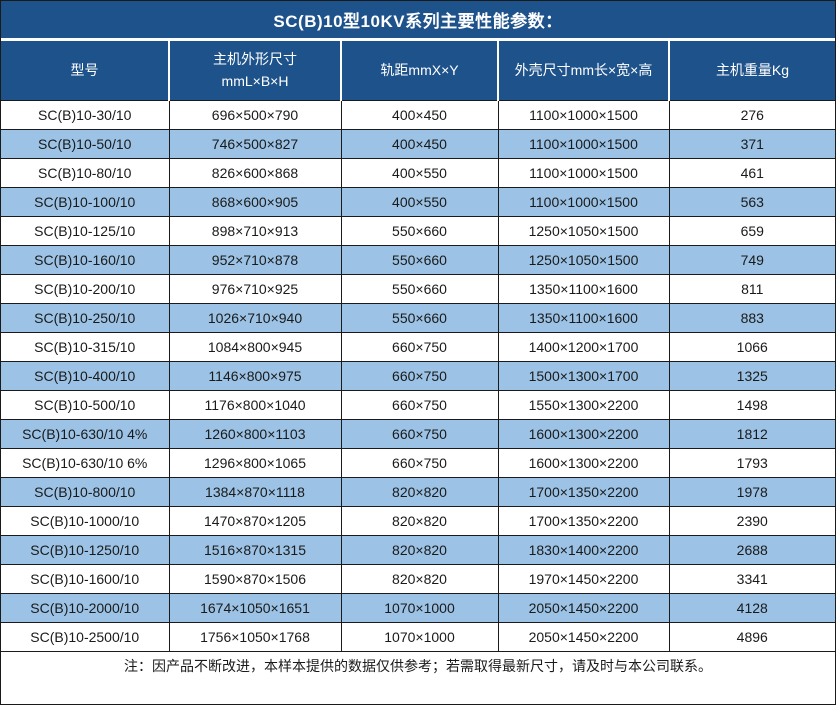 The height and width of the screenshot is (705, 836). What do you see at coordinates (85, 172) in the screenshot?
I see `table-cell: SC(B)10-80/10` at bounding box center [85, 172].